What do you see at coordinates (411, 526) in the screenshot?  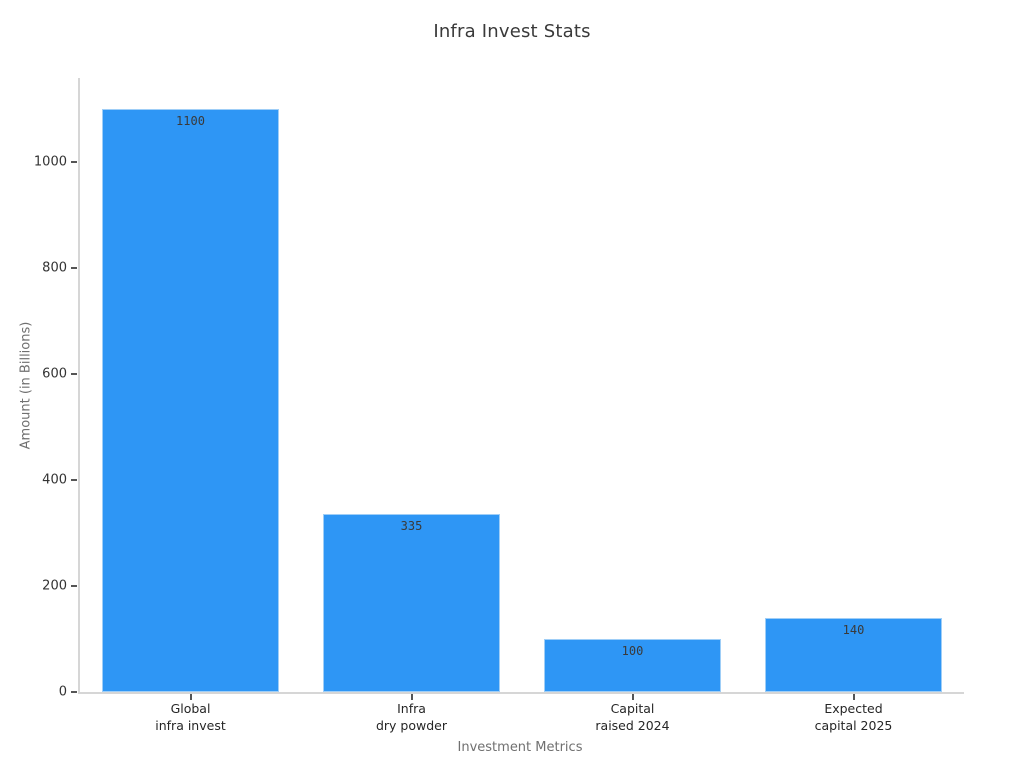 I see `bar-value-label: 335` at bounding box center [411, 526].